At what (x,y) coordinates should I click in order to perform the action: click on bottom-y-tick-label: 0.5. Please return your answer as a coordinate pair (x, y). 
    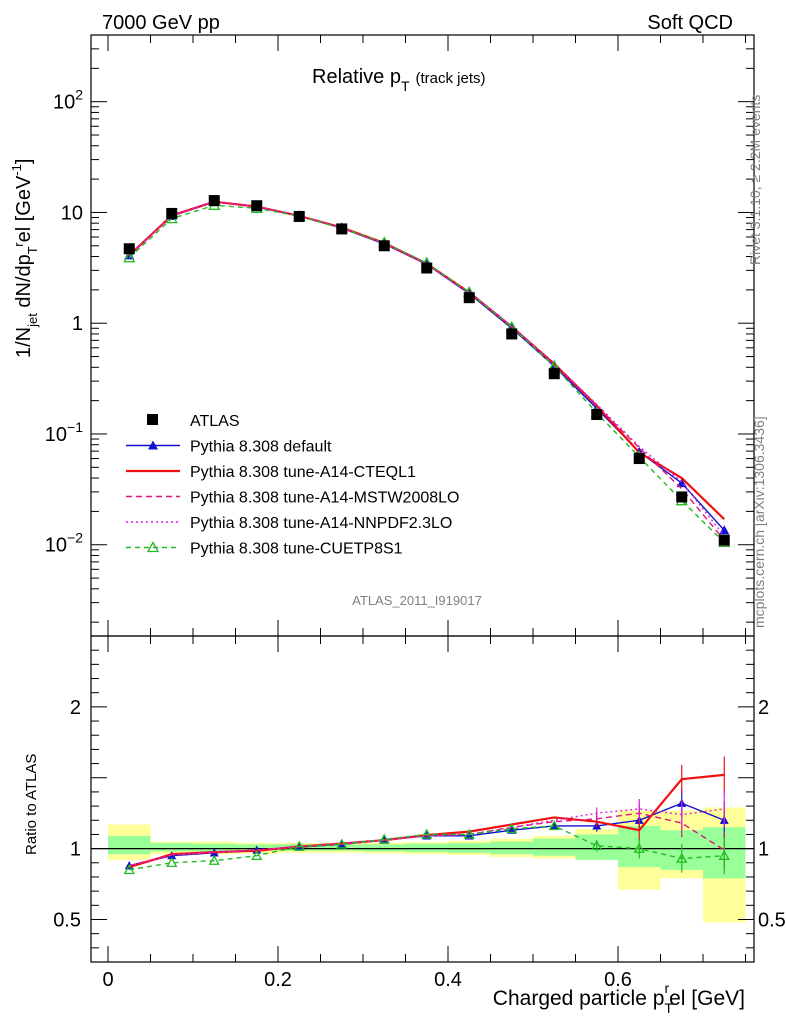
    Looking at the image, I should click on (67, 920).